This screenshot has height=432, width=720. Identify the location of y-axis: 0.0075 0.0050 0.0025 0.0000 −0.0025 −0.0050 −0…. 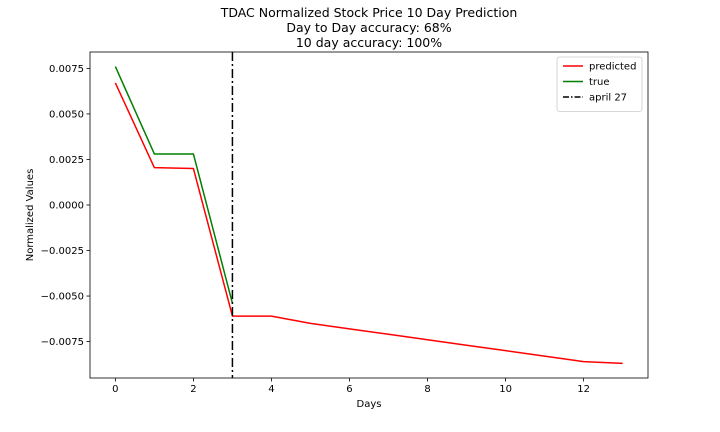
(65, 206).